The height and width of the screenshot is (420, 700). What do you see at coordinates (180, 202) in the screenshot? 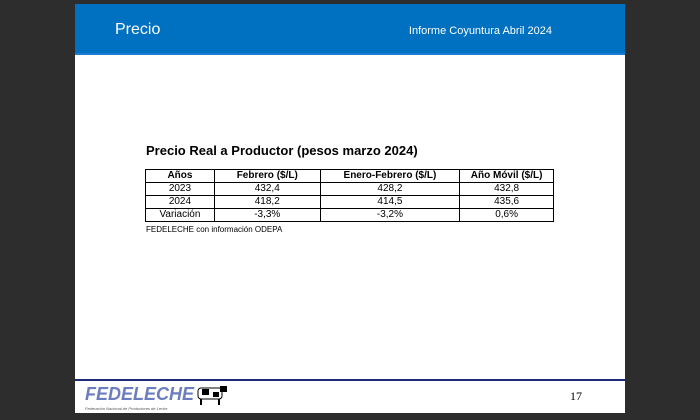
I see `table-cell: 2024` at bounding box center [180, 202].